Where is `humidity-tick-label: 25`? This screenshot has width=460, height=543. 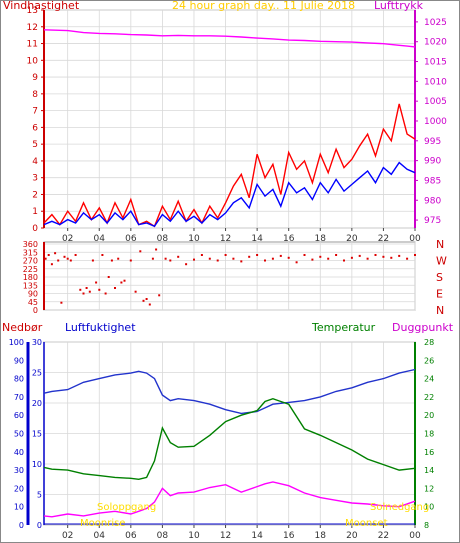
humidity-tick-label: 25 is located at coordinates (37, 373).